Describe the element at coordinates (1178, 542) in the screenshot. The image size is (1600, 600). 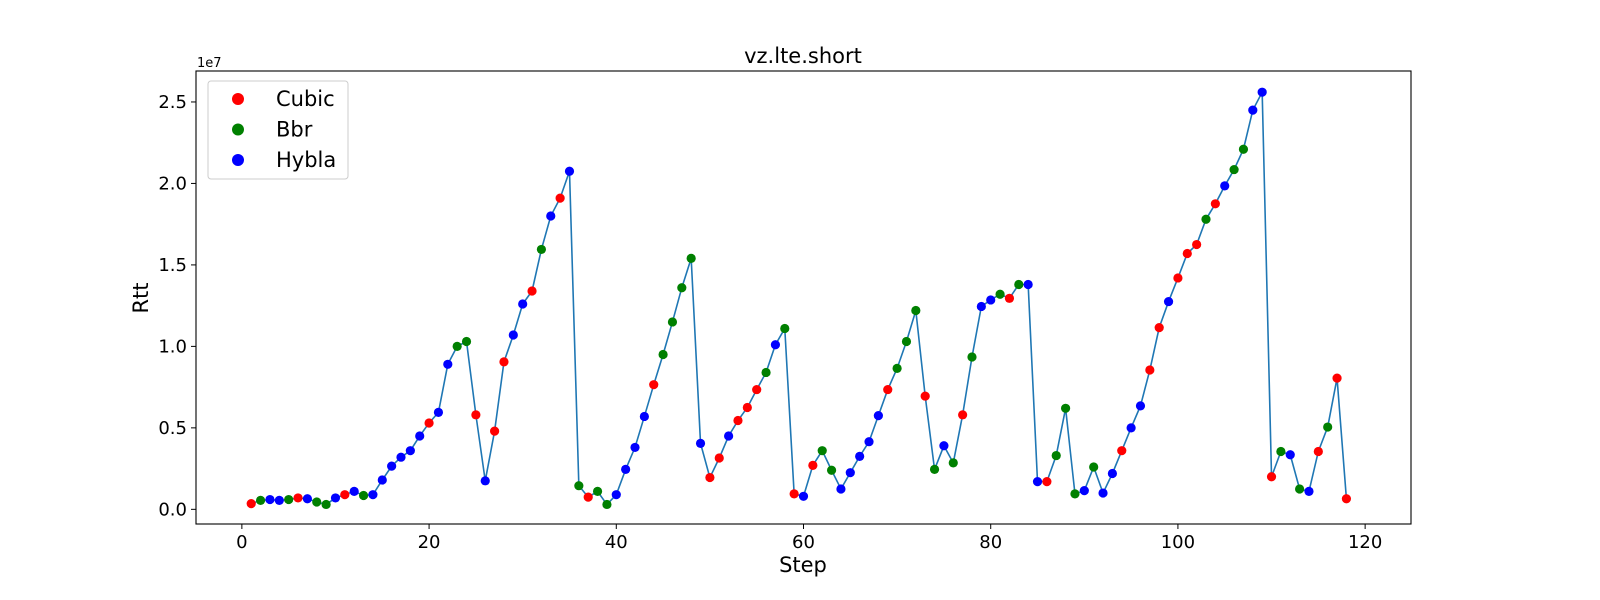
I see `x-tick-label: 100` at that location.